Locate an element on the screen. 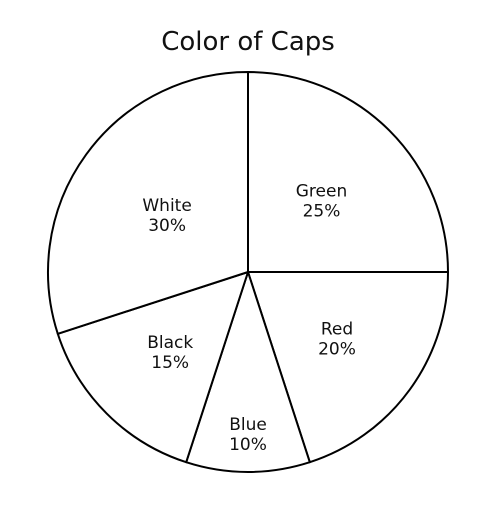  slice-value-red: 20% is located at coordinates (337, 350).